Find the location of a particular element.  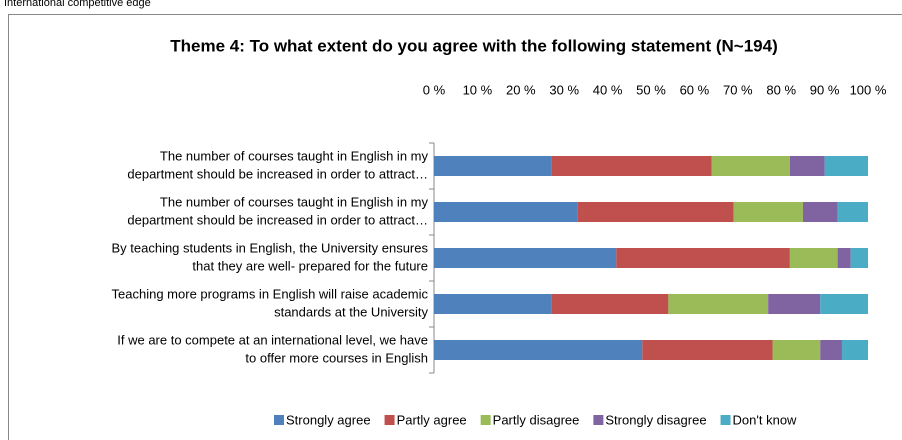

x-tick-label: 70 % is located at coordinates (738, 89).